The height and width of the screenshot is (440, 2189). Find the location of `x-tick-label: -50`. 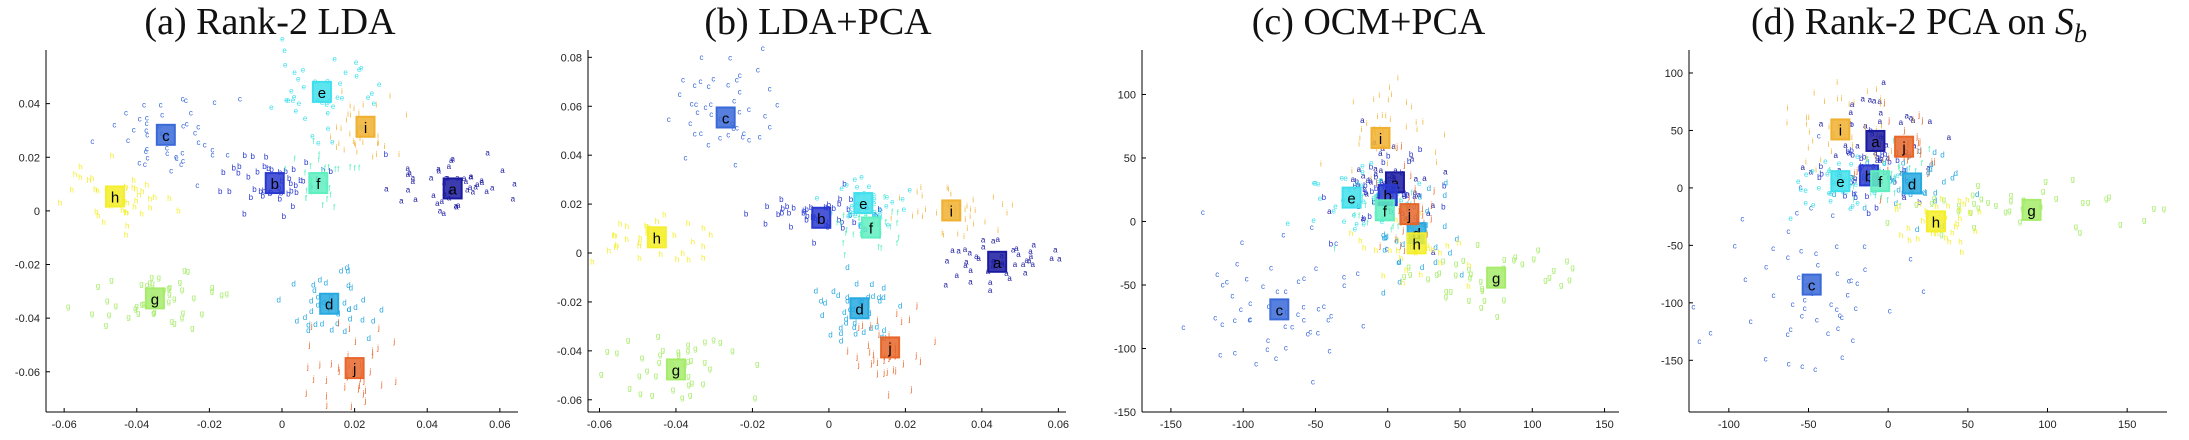

x-tick-label: -50 is located at coordinates (1809, 425).